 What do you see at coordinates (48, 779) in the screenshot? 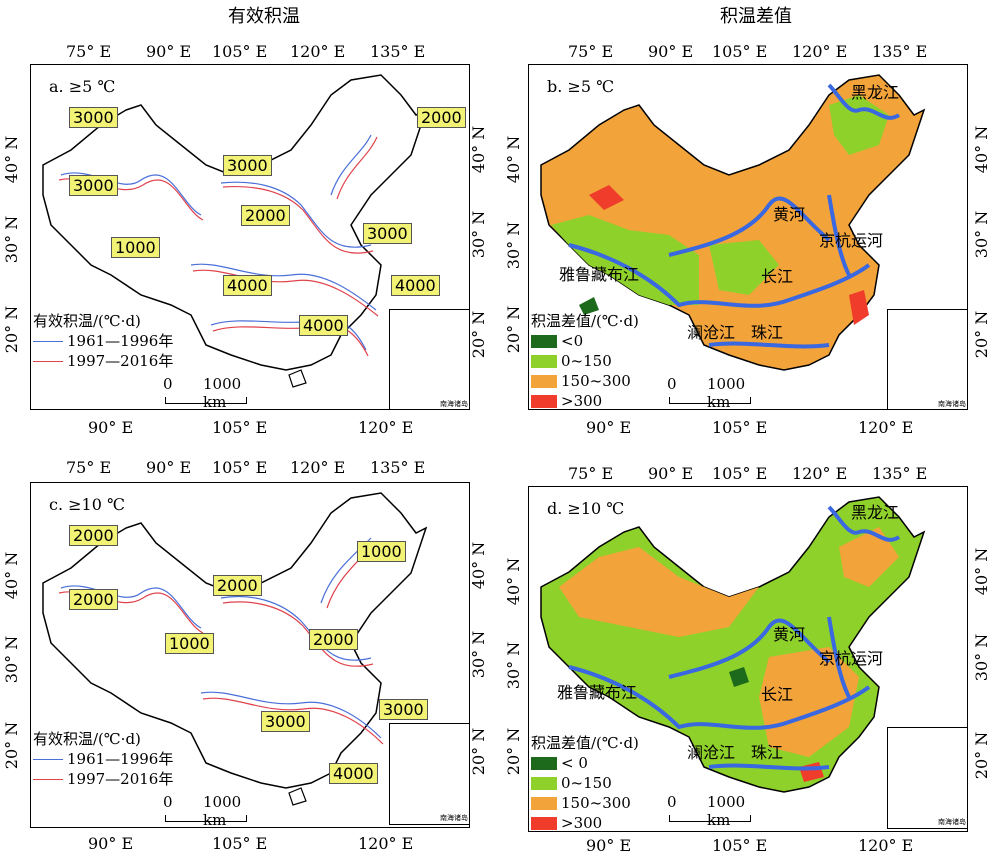
I see `legend-swatch-red-c` at bounding box center [48, 779].